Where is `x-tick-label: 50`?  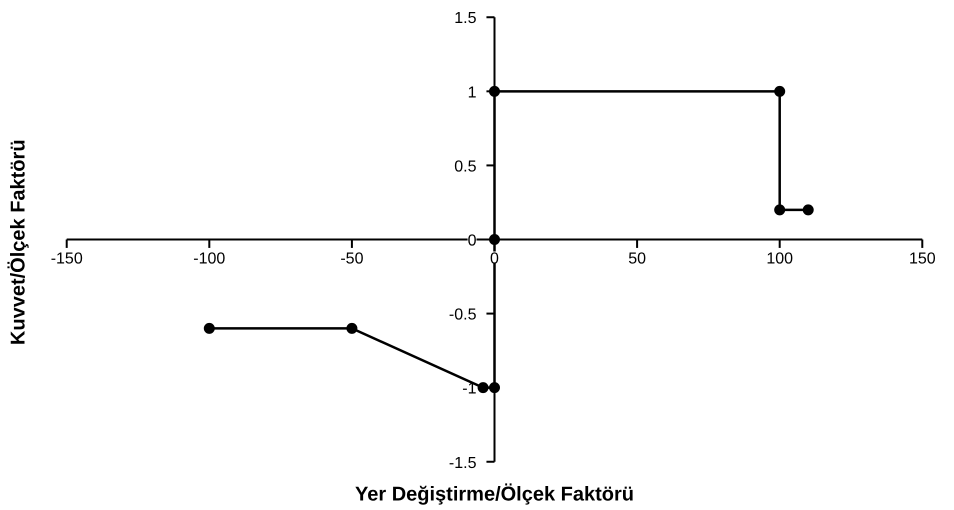 x-tick-label: 50 is located at coordinates (637, 259).